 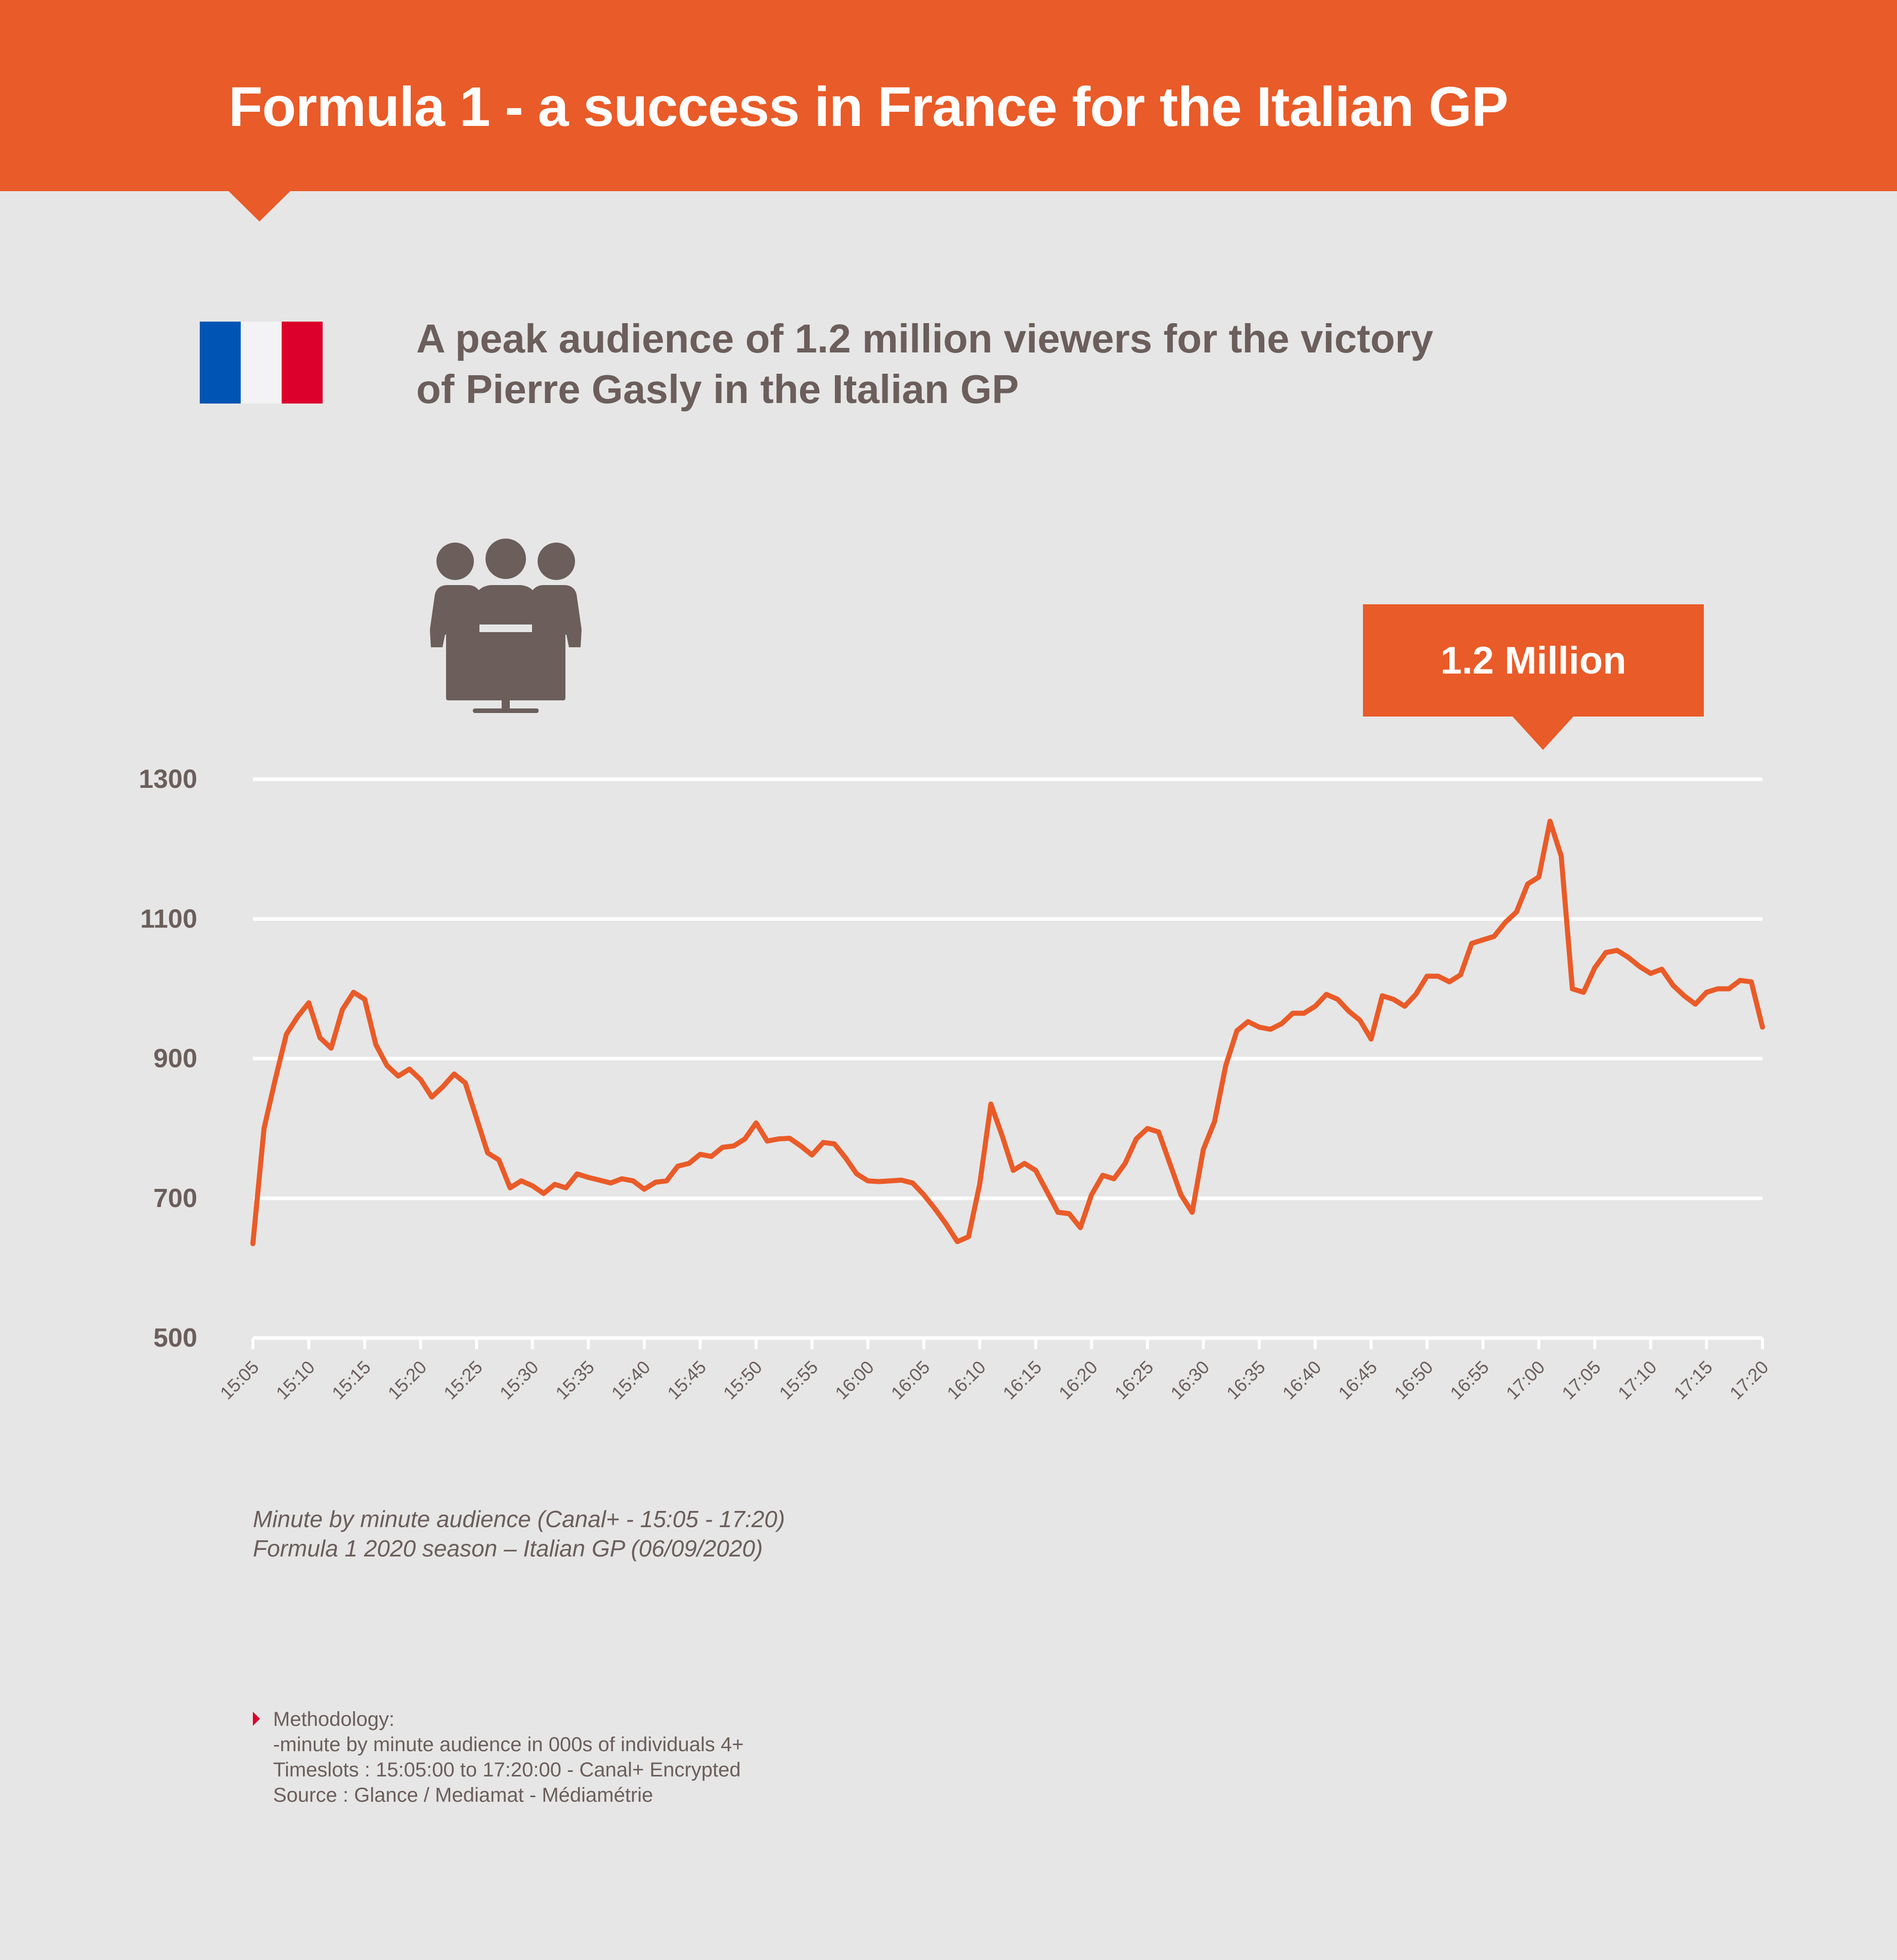 I want to click on x-tick-label: 15:55, so click(x=798, y=1380).